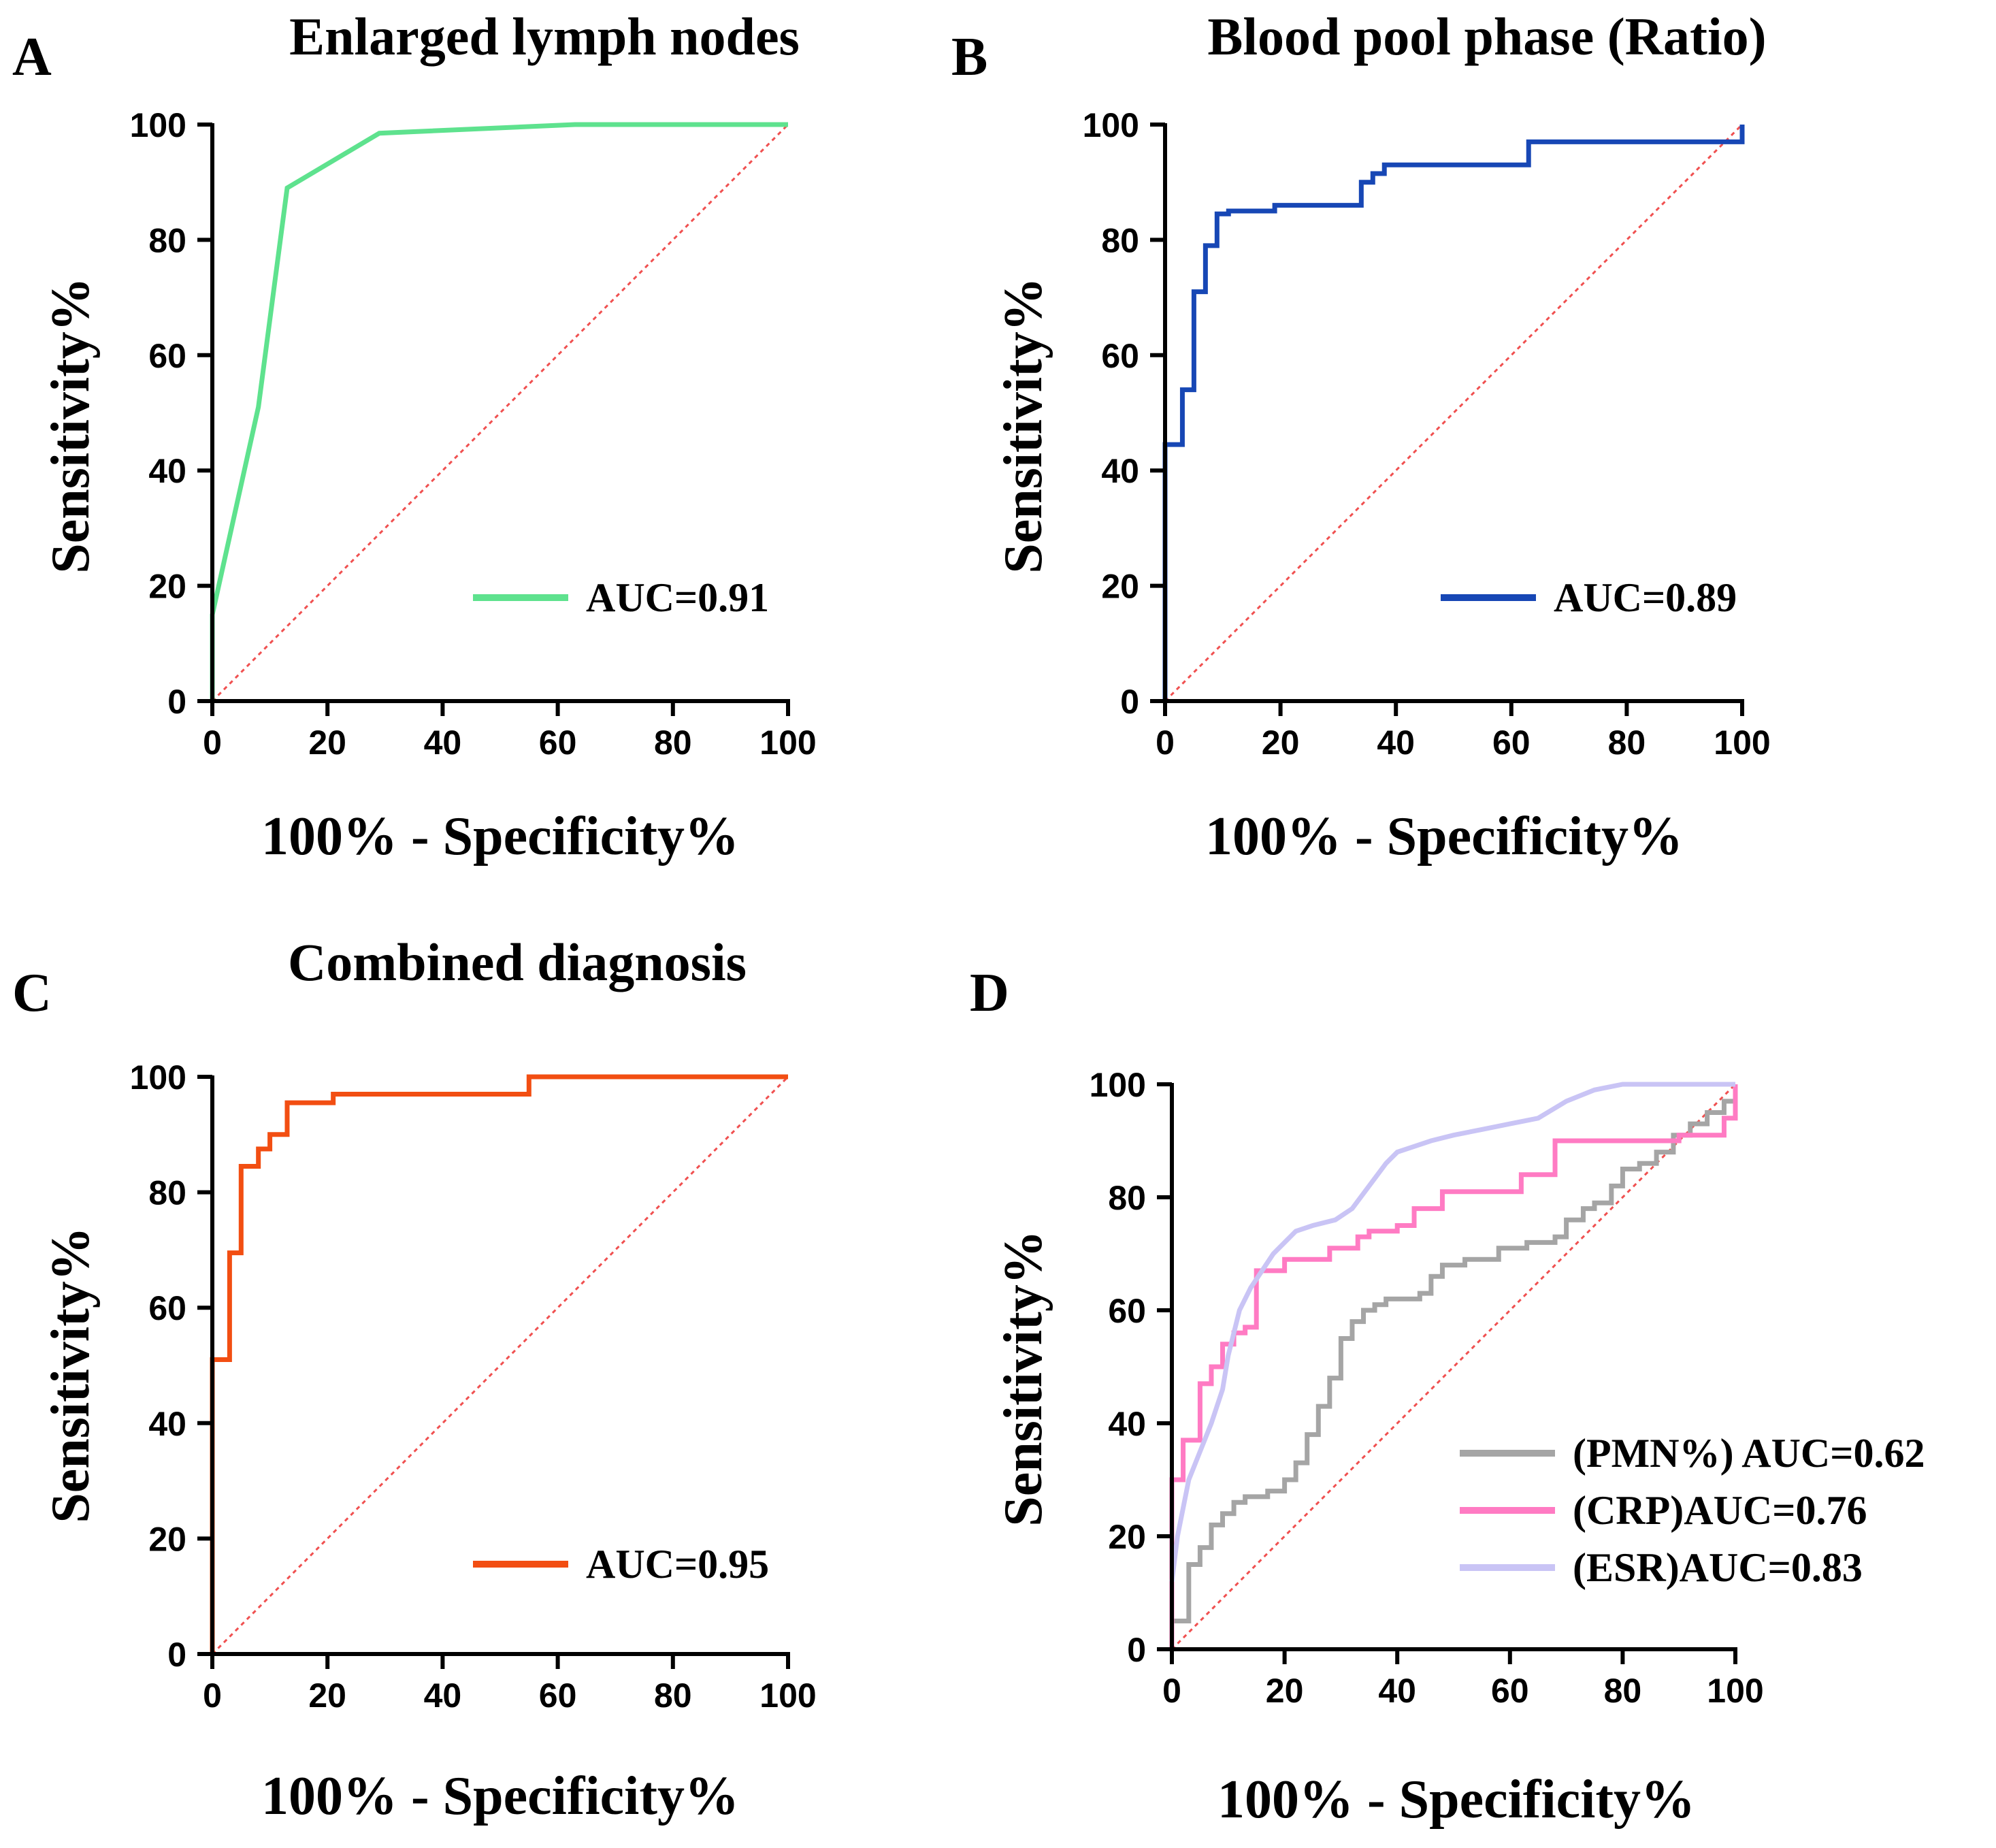 The image size is (1996, 1848). Describe the element at coordinates (32, 57) in the screenshot. I see `panel-letter-a: A` at that location.